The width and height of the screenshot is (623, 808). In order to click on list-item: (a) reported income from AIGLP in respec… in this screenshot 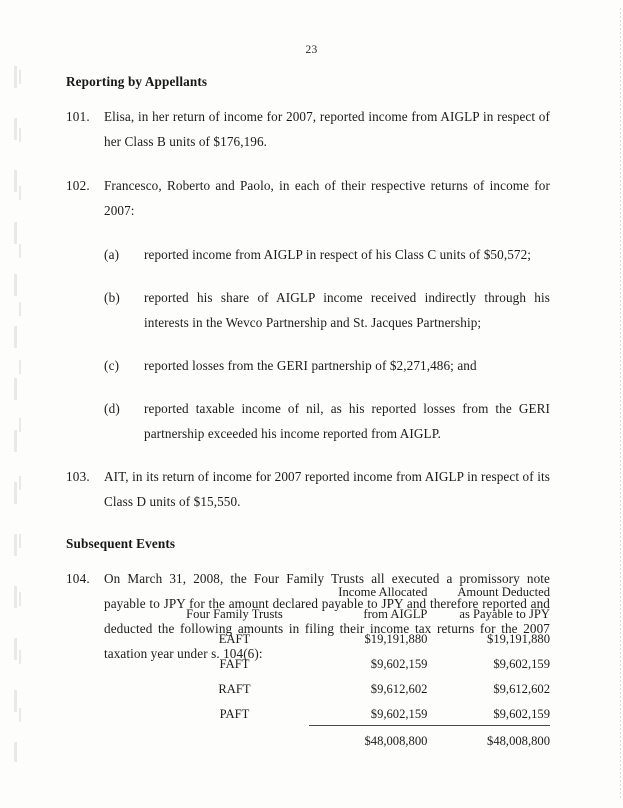, I will do `click(308, 254)`.